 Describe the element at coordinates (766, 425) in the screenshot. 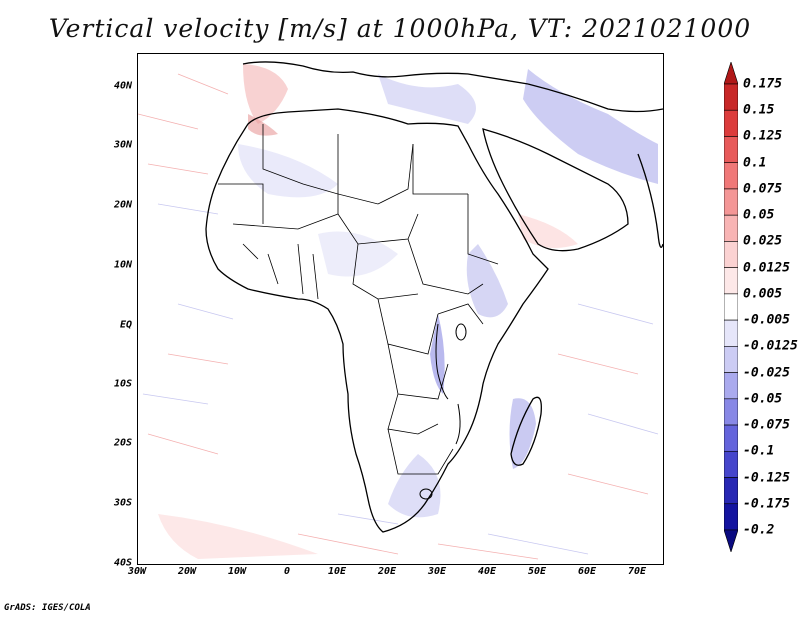

I see `colorbar-level-label: -0.075` at that location.